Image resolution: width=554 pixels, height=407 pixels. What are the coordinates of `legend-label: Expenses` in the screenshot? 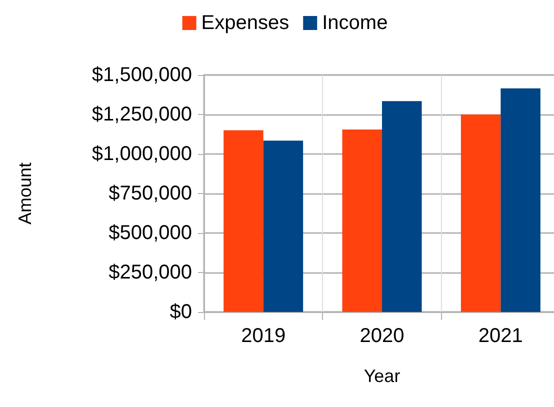 It's located at (245, 23).